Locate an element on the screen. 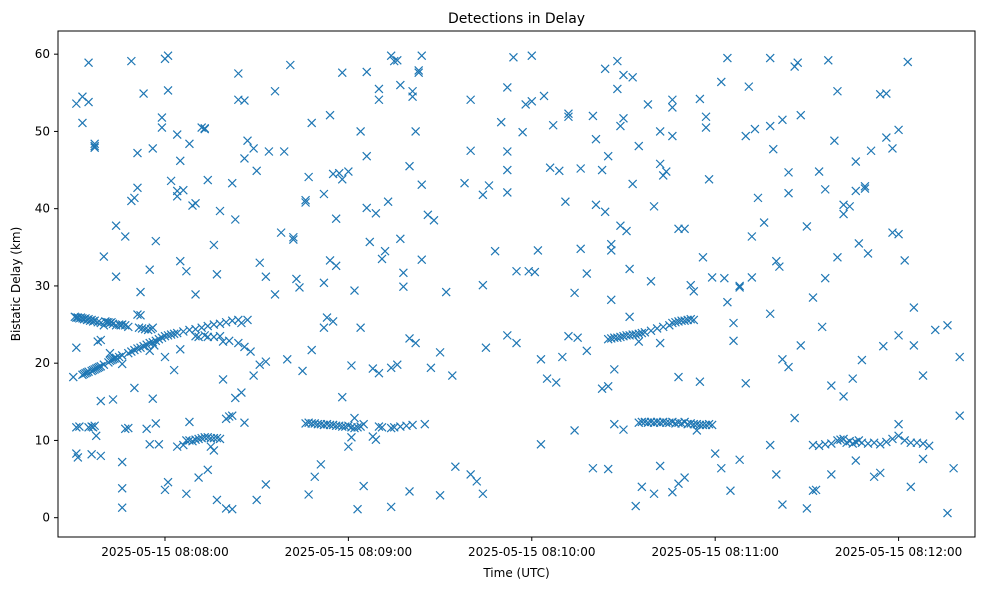  y-axis-label: Bistatic Delay (km) is located at coordinates (16, 284).